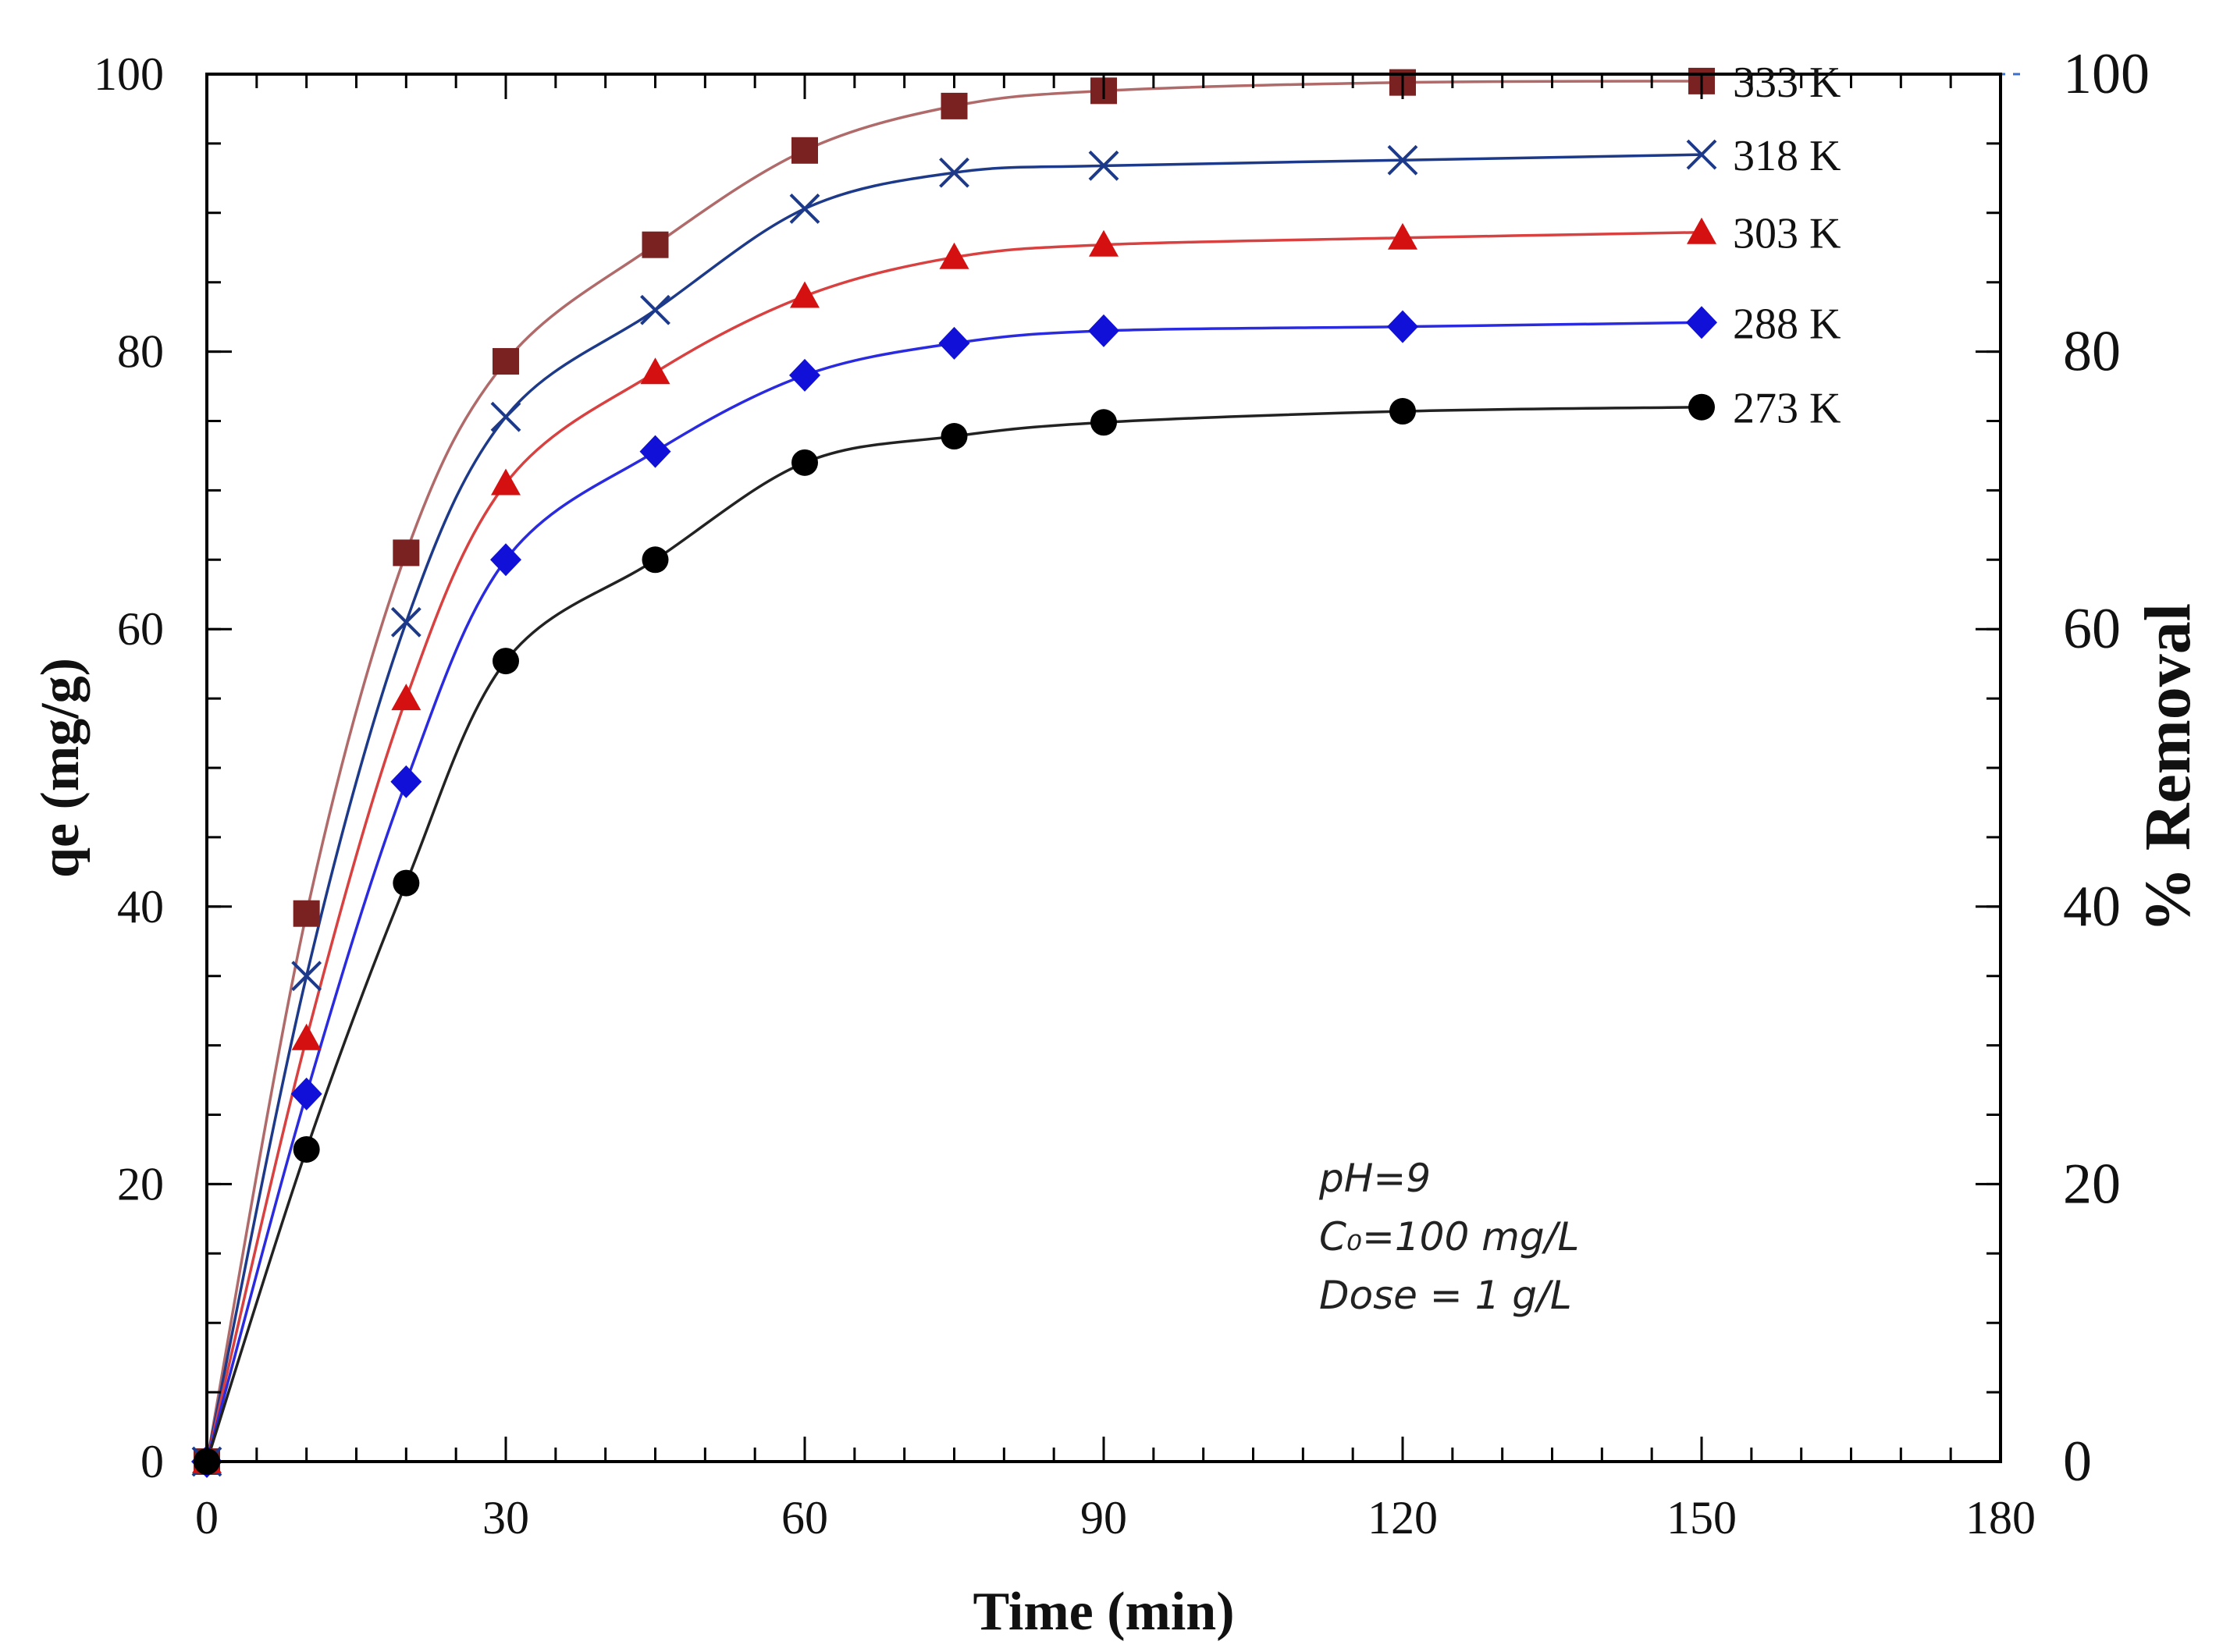 The image size is (2223, 1652). What do you see at coordinates (1375, 1179) in the screenshot?
I see `annotation-ph: pH=9` at bounding box center [1375, 1179].